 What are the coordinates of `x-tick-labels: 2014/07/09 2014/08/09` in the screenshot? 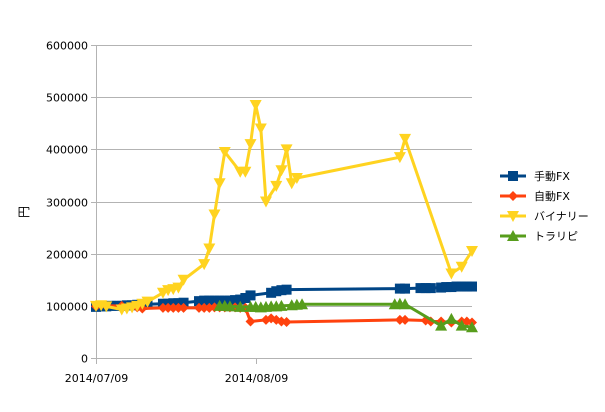 It's located at (176, 378).